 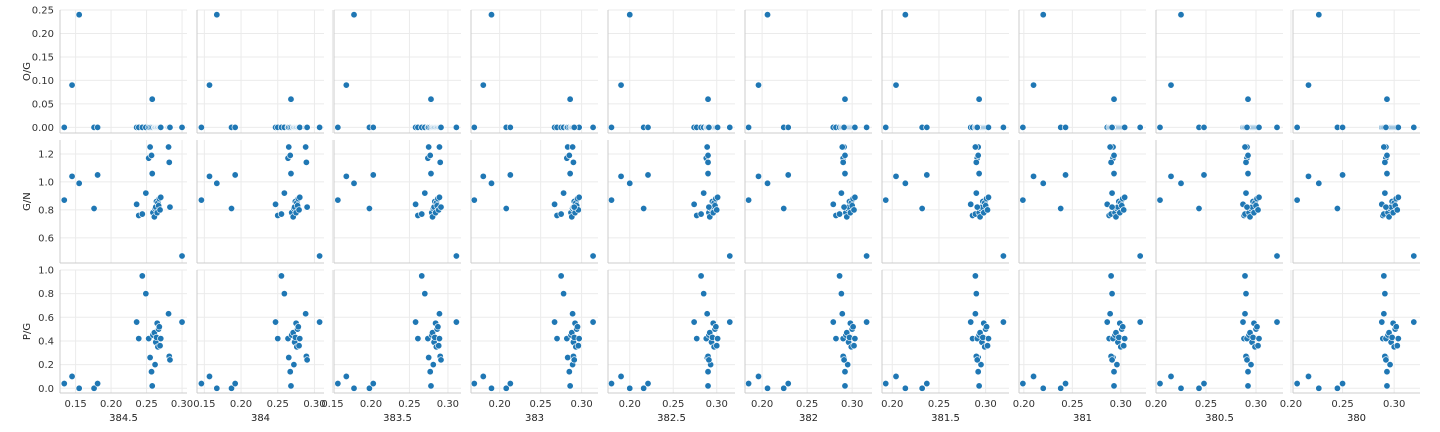 What do you see at coordinates (46, 389) in the screenshot?
I see `y-tick-label: 0.0` at bounding box center [46, 389].